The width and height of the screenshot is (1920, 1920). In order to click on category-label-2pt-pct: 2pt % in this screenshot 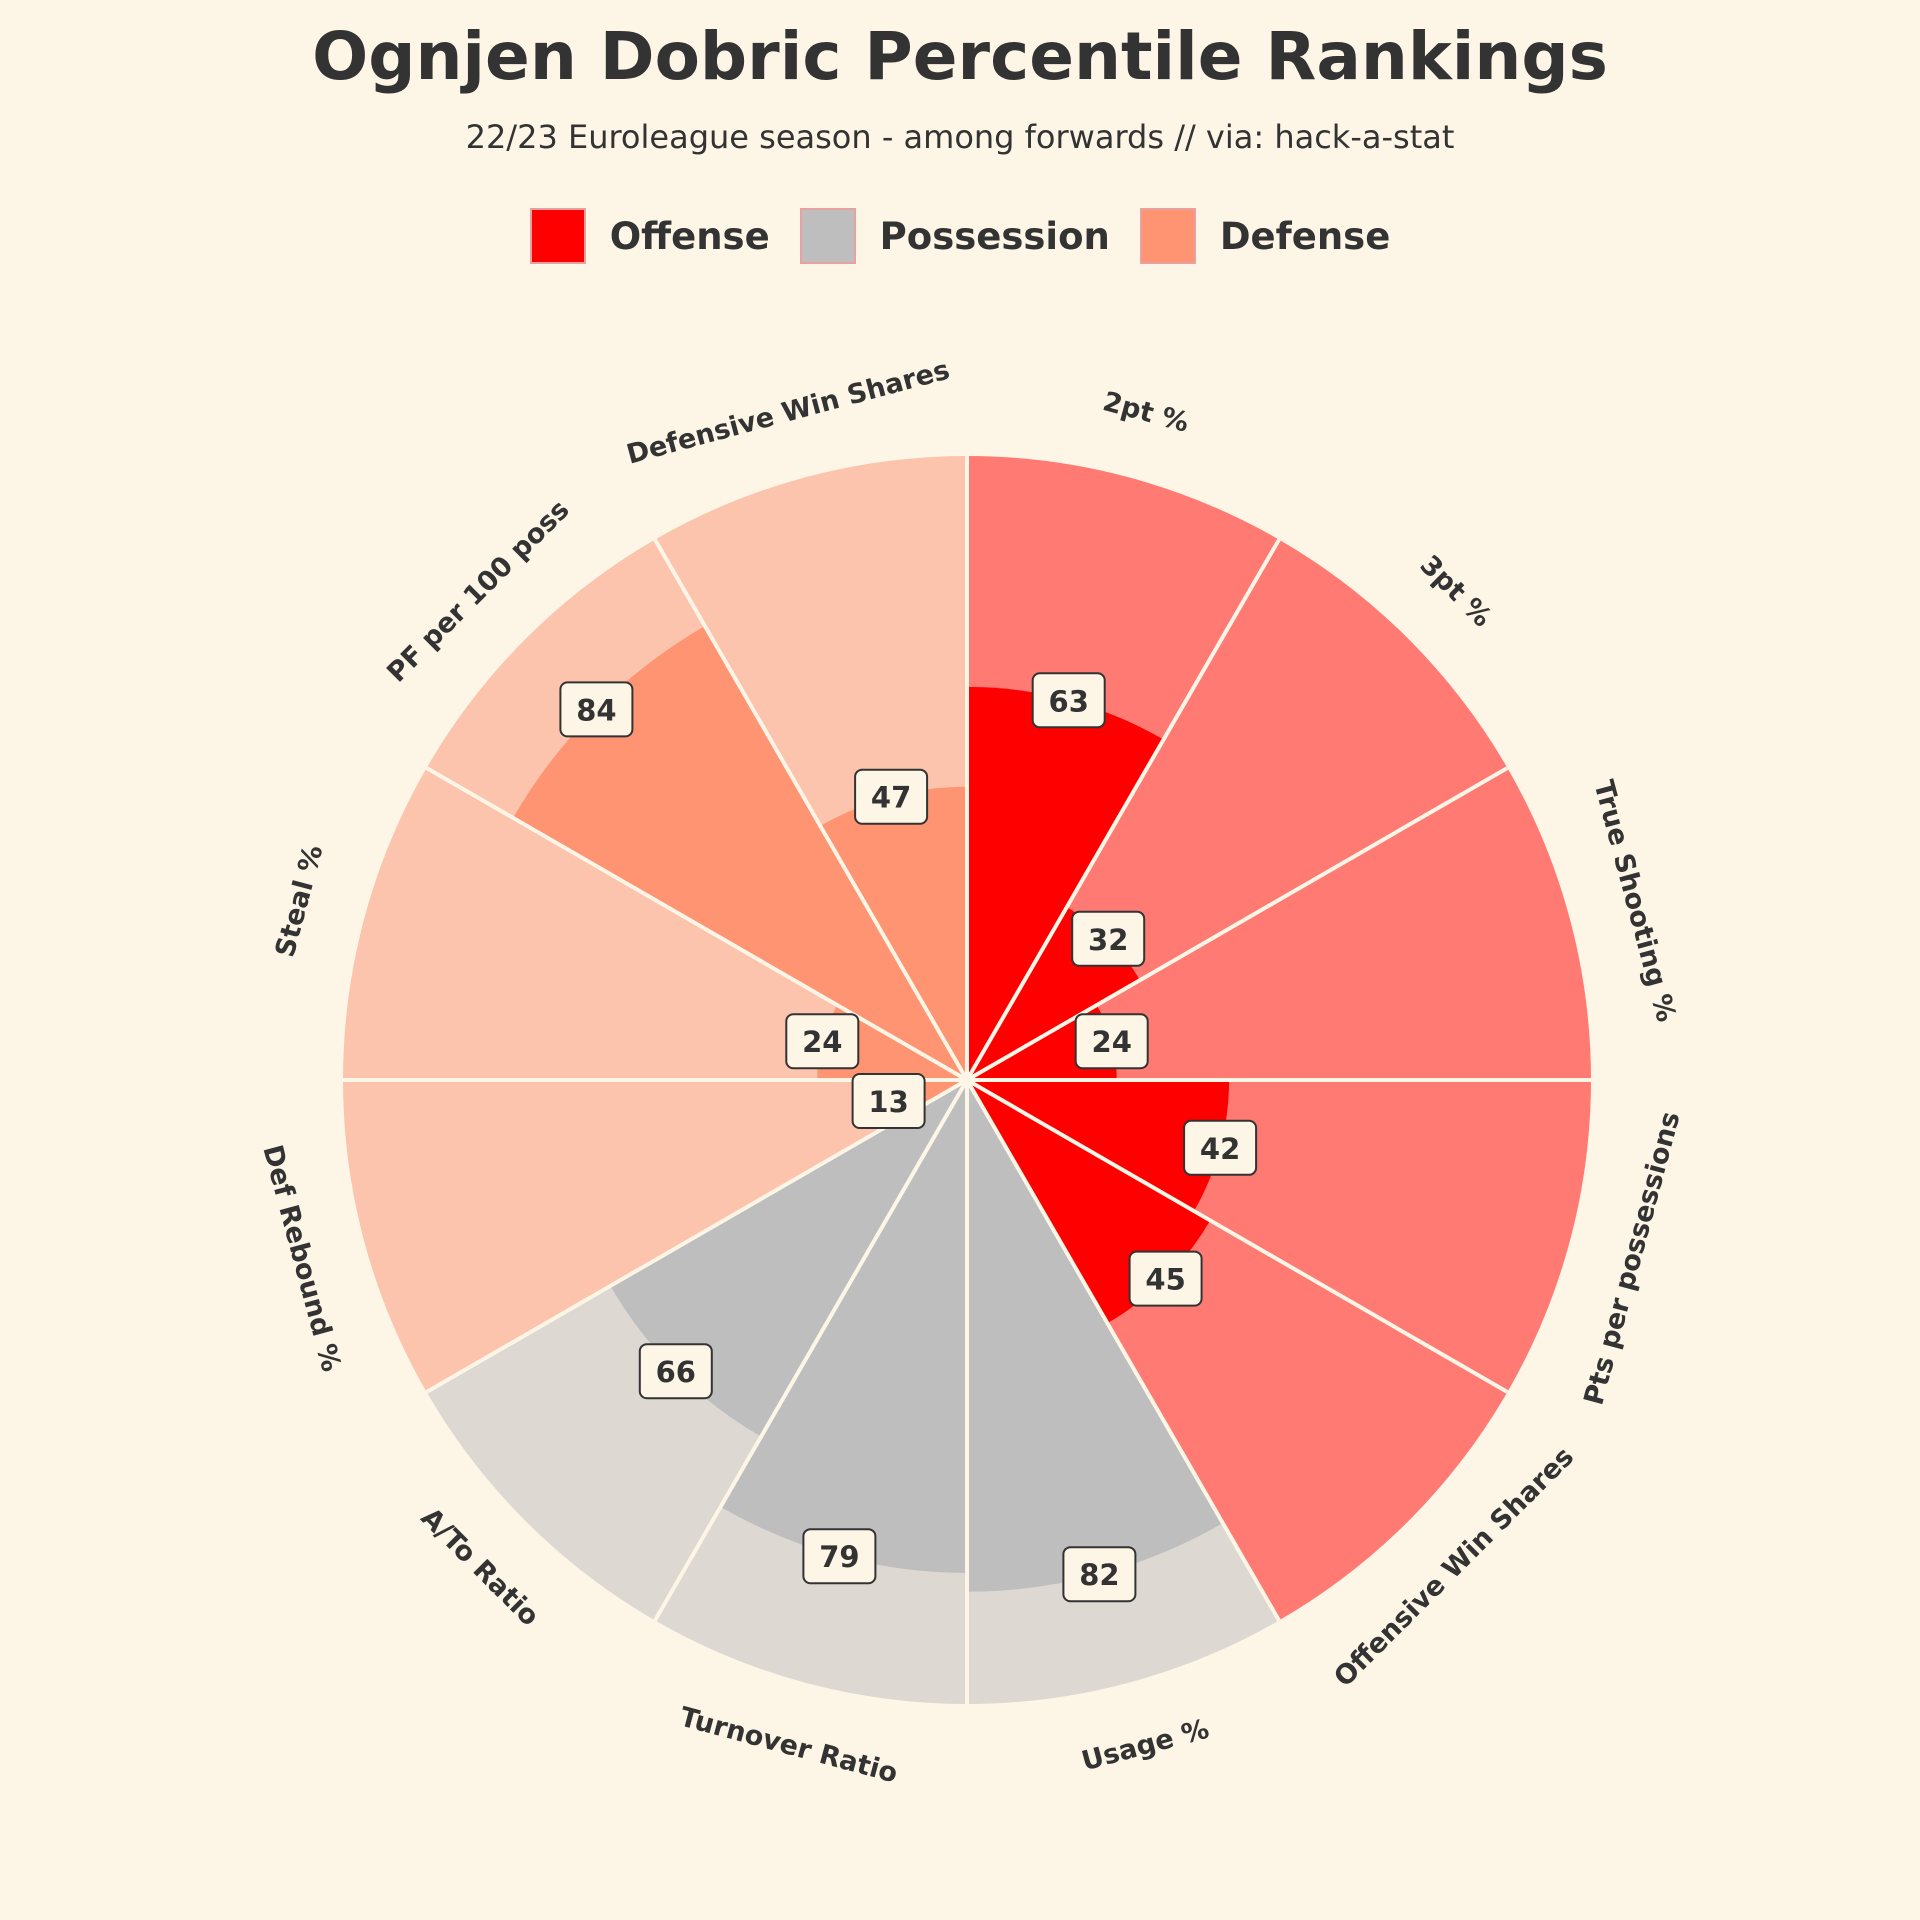, I will do `click(1146, 412)`.